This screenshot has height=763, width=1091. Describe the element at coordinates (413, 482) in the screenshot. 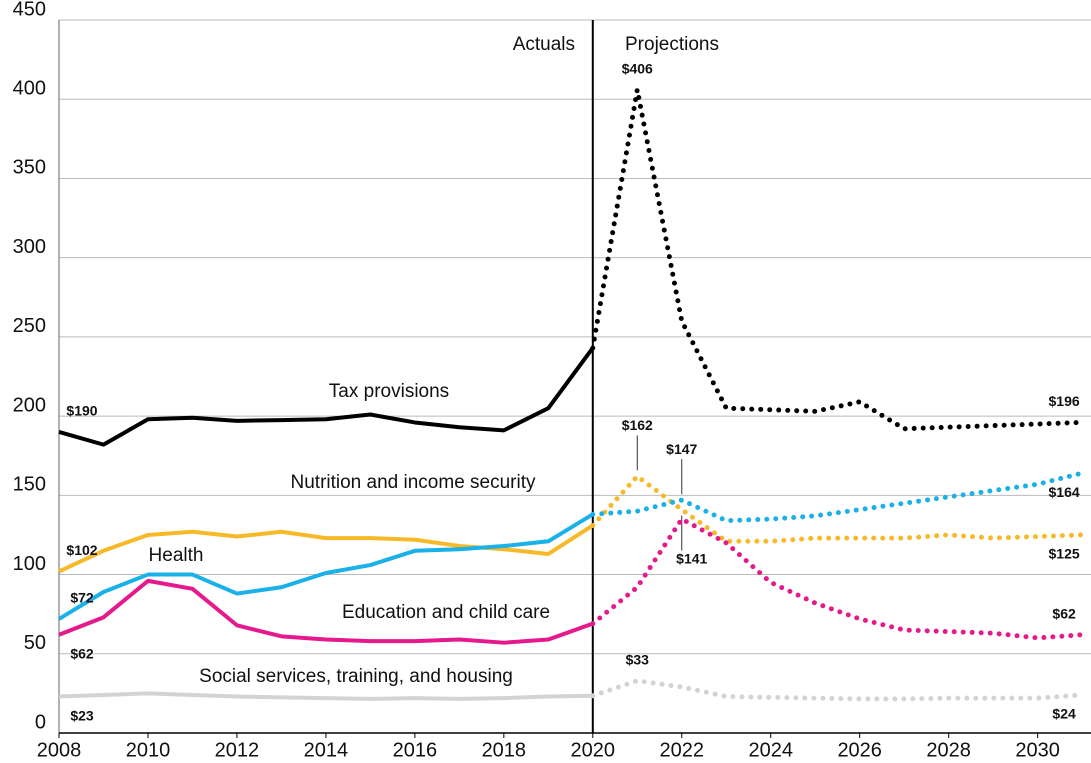

I see `series-label: Nutrition and income security` at that location.